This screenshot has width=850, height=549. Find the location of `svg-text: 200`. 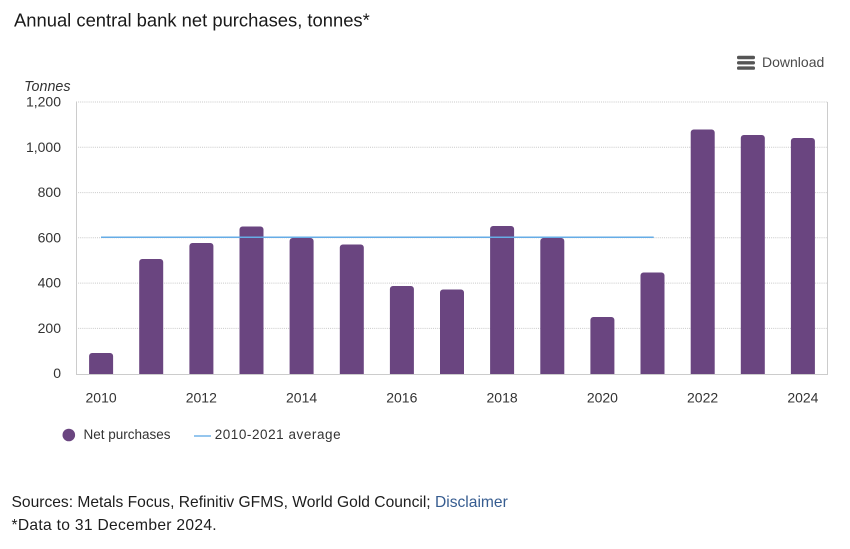

svg-text: 200 is located at coordinates (50, 328).